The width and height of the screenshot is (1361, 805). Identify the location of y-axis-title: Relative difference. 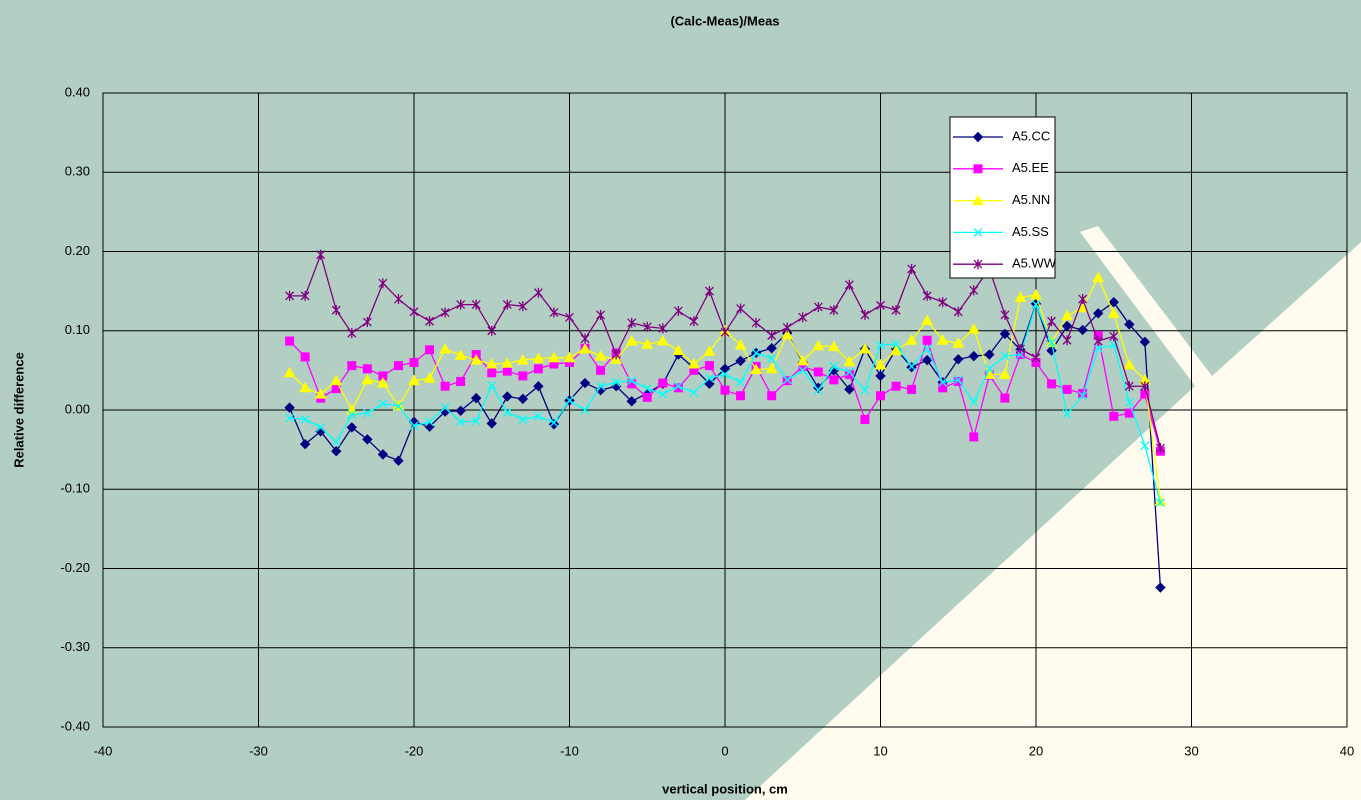
(18, 410).